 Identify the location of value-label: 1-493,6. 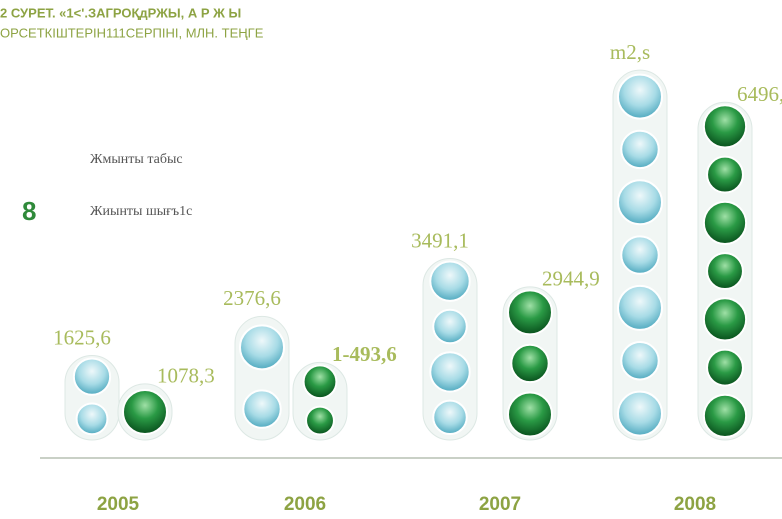
(364, 354).